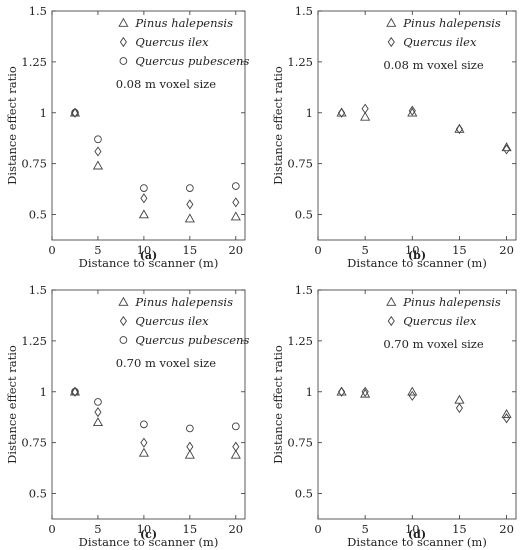  I want to click on panel-caption: (c), so click(148, 534).